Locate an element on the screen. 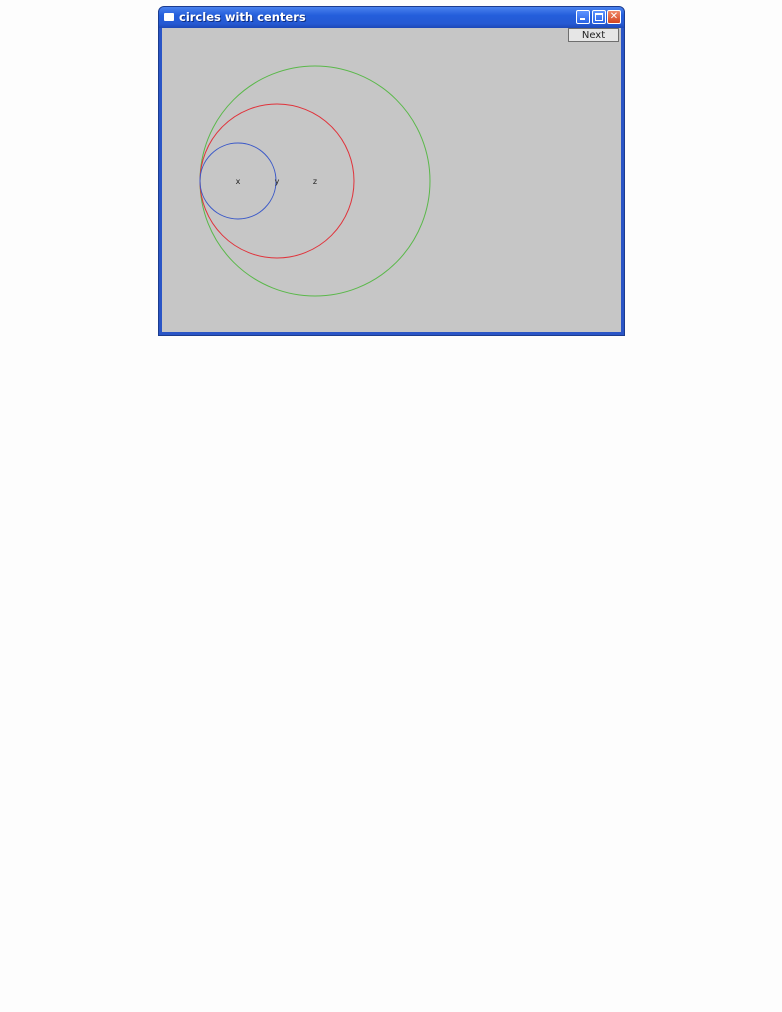  next-button: Next is located at coordinates (593, 35).